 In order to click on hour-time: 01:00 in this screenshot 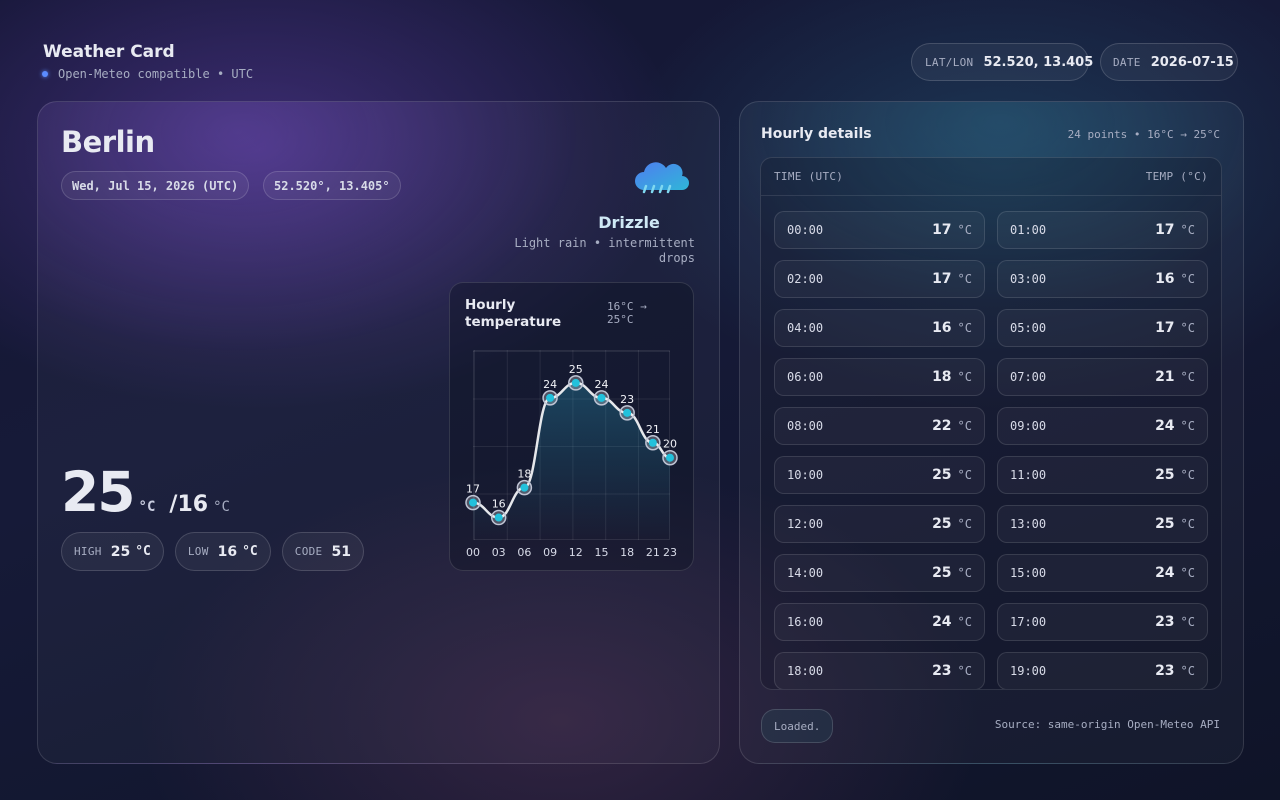, I will do `click(1028, 230)`.